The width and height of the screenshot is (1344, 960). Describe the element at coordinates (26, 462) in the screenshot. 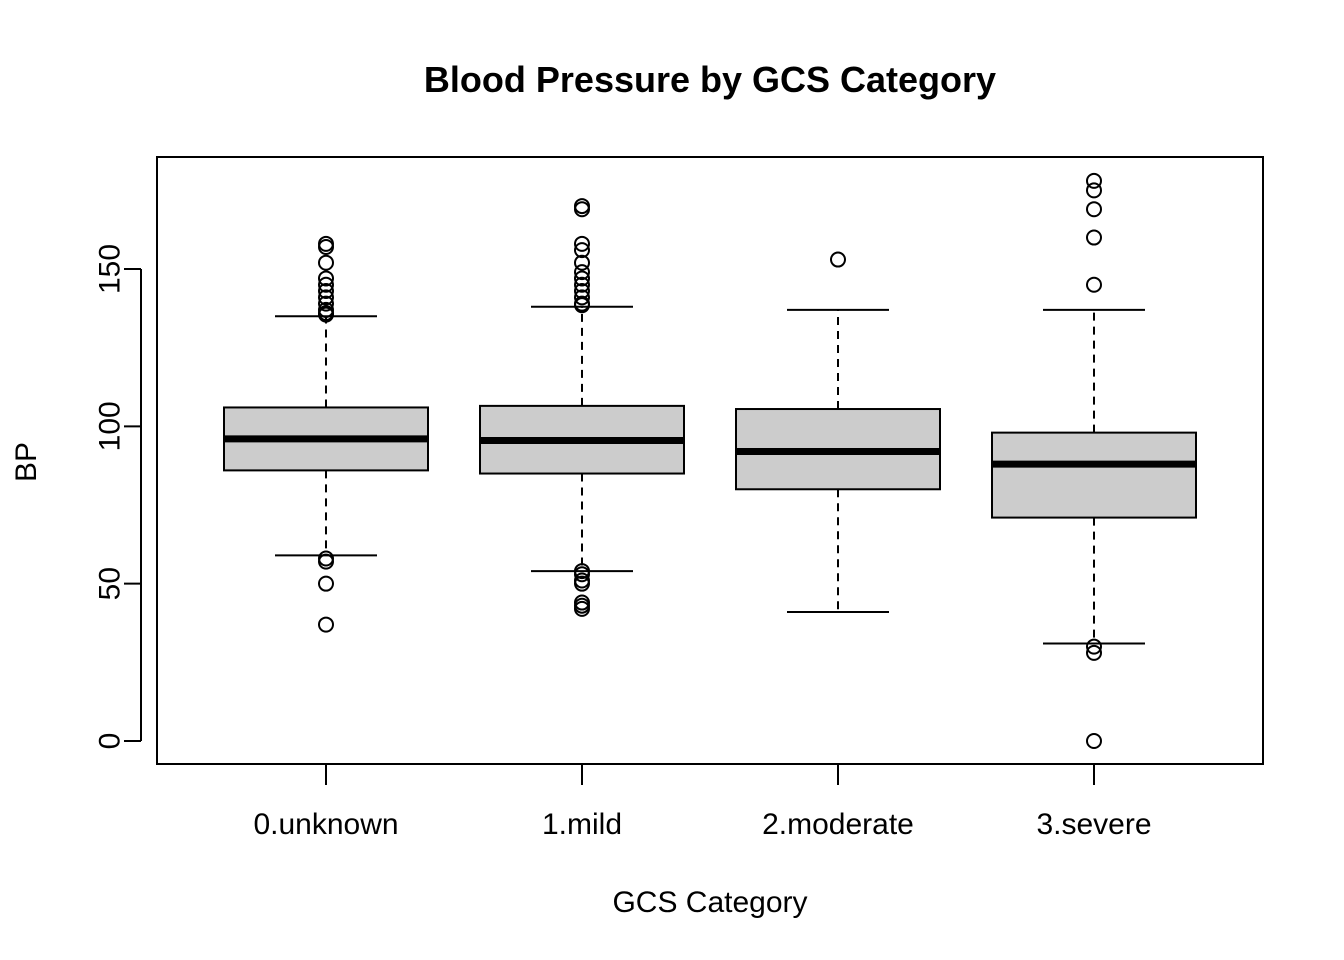

I see `y-axis-label: BP` at that location.